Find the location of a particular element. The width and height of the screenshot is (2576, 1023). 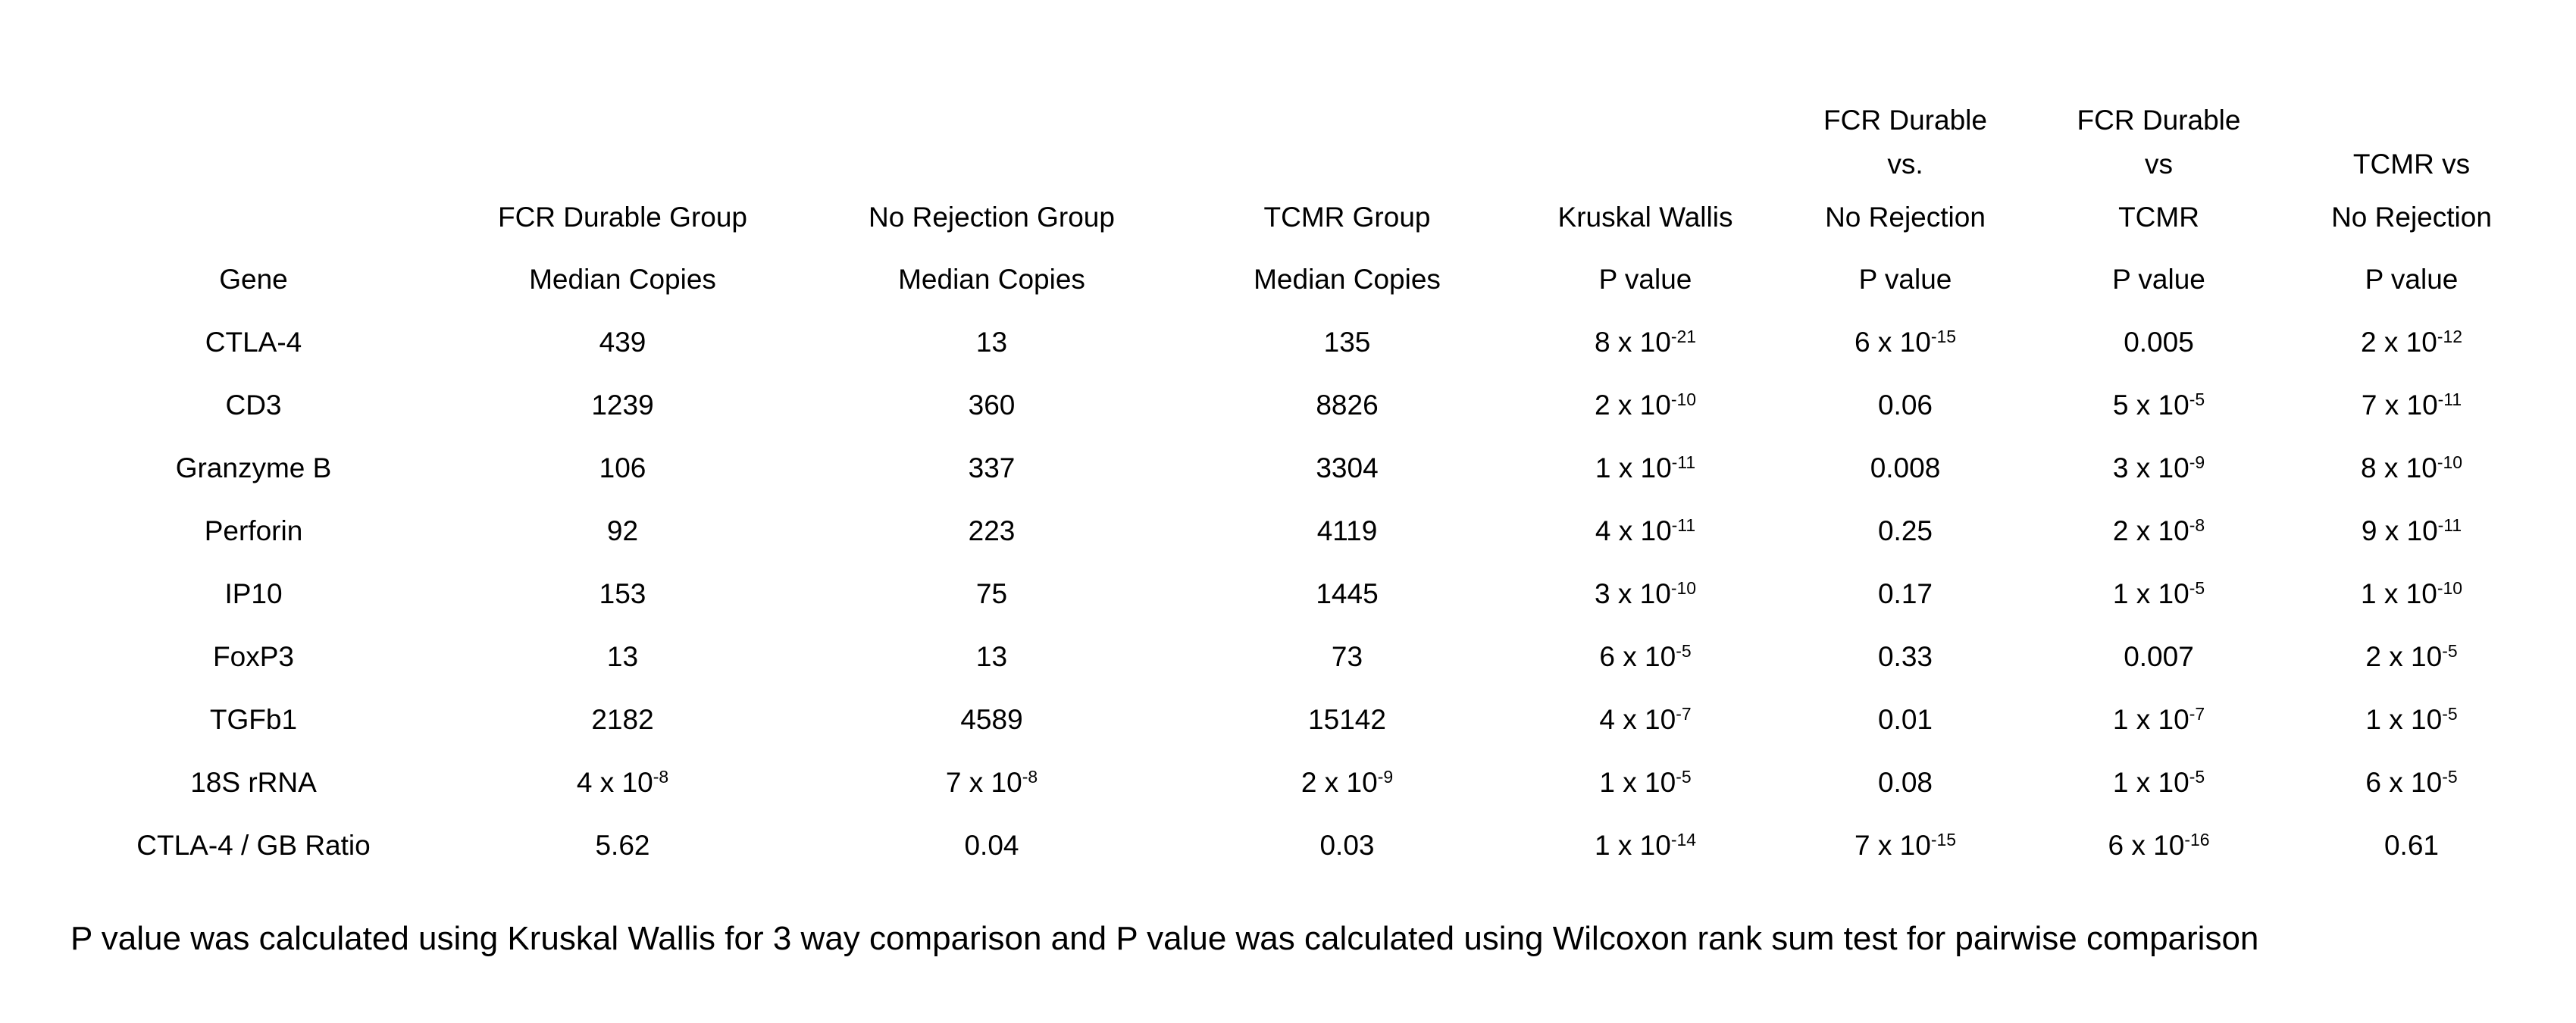

value-cell: 5 x 10⁻⁵ is located at coordinates (2159, 405).